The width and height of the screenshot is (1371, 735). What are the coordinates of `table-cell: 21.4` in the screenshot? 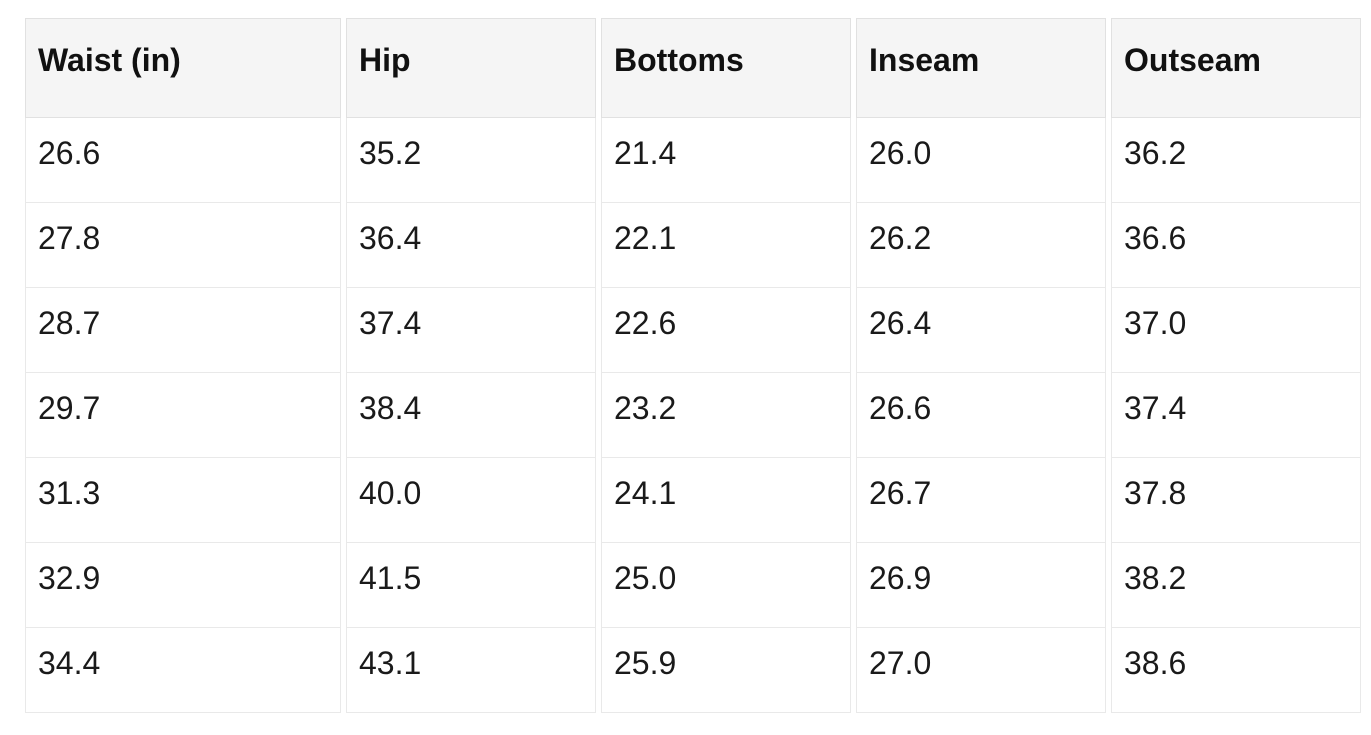 It's located at (726, 160).